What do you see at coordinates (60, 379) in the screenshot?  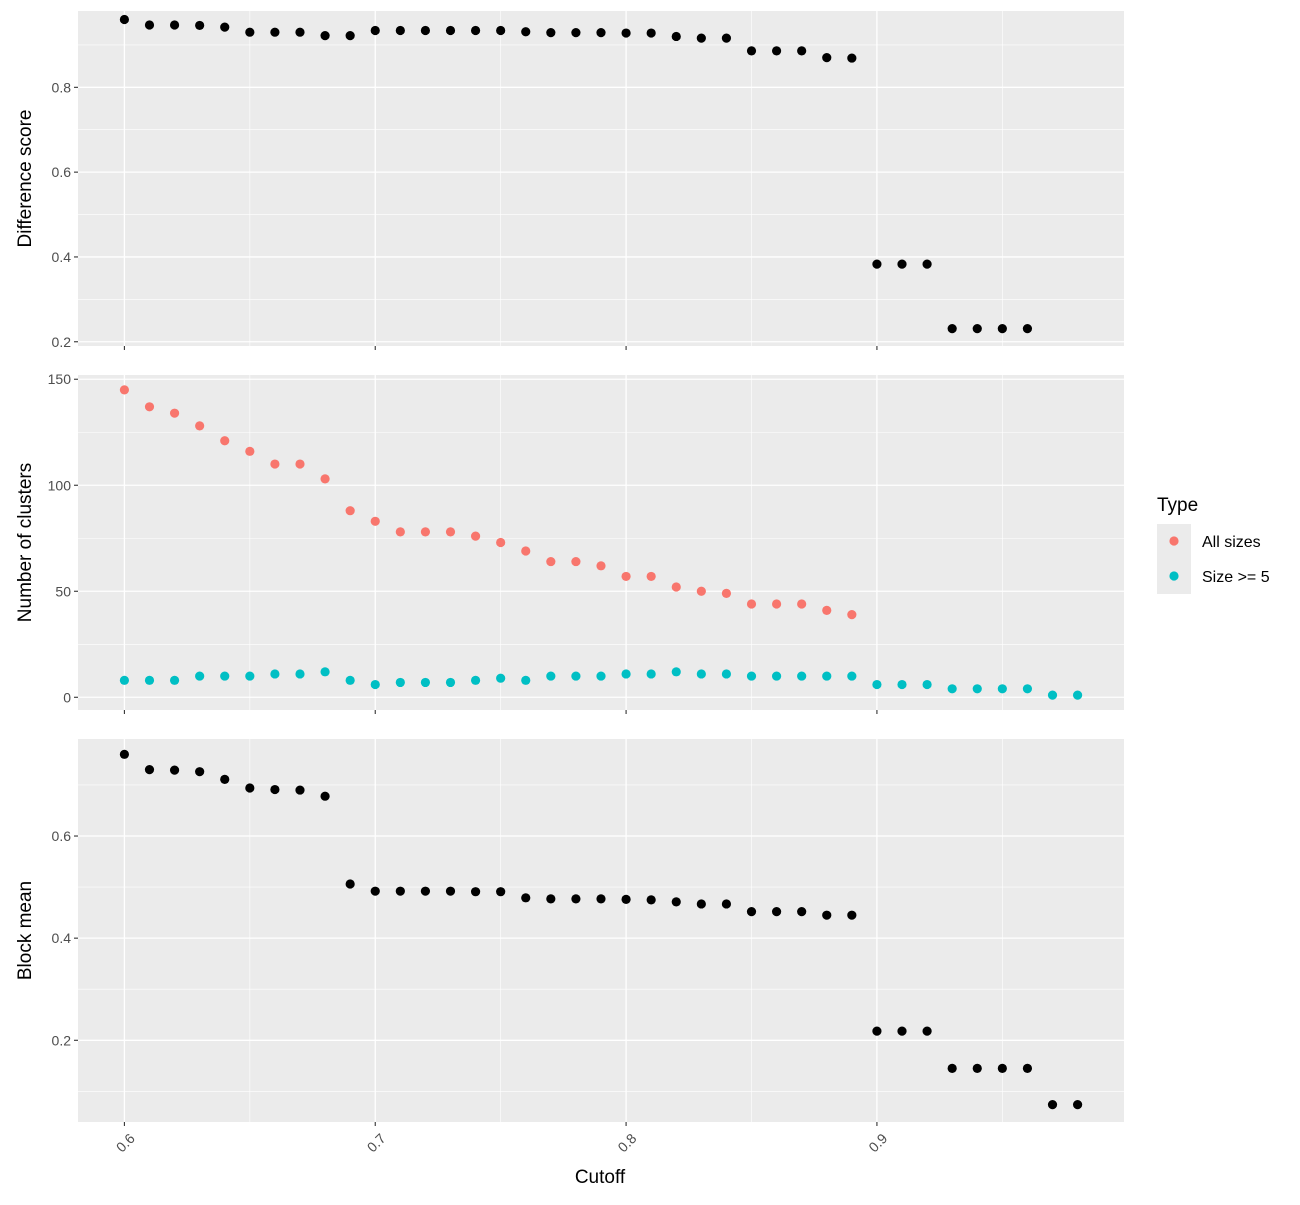 I see `y-tick-label: 150` at bounding box center [60, 379].